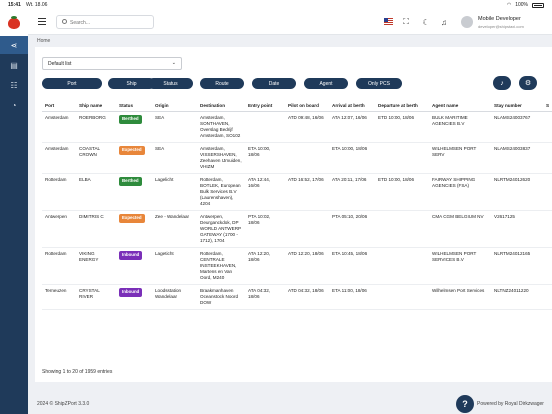 This screenshot has width=552, height=414. I want to click on list-select-value: Default list, so click(60, 64).